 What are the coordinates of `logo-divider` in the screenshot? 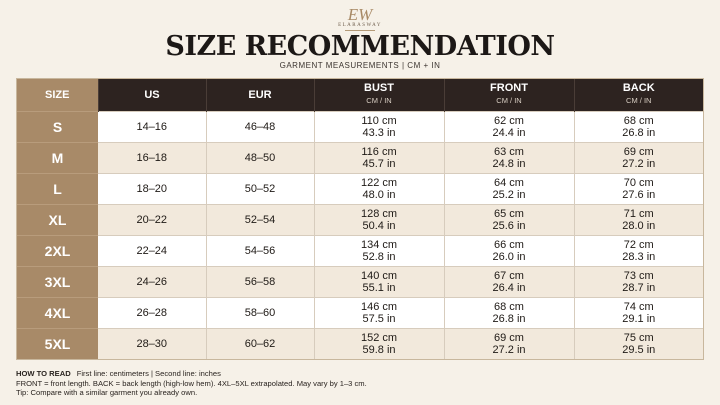 It's located at (360, 30).